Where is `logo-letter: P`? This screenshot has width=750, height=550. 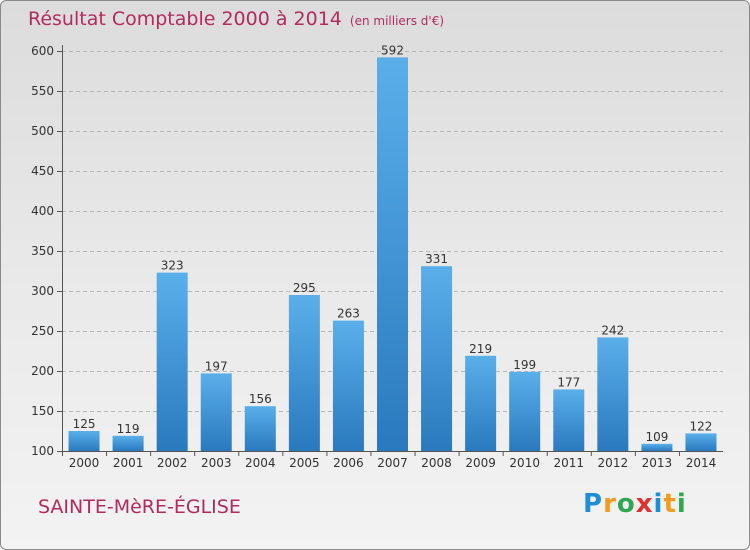 logo-letter: P is located at coordinates (593, 504).